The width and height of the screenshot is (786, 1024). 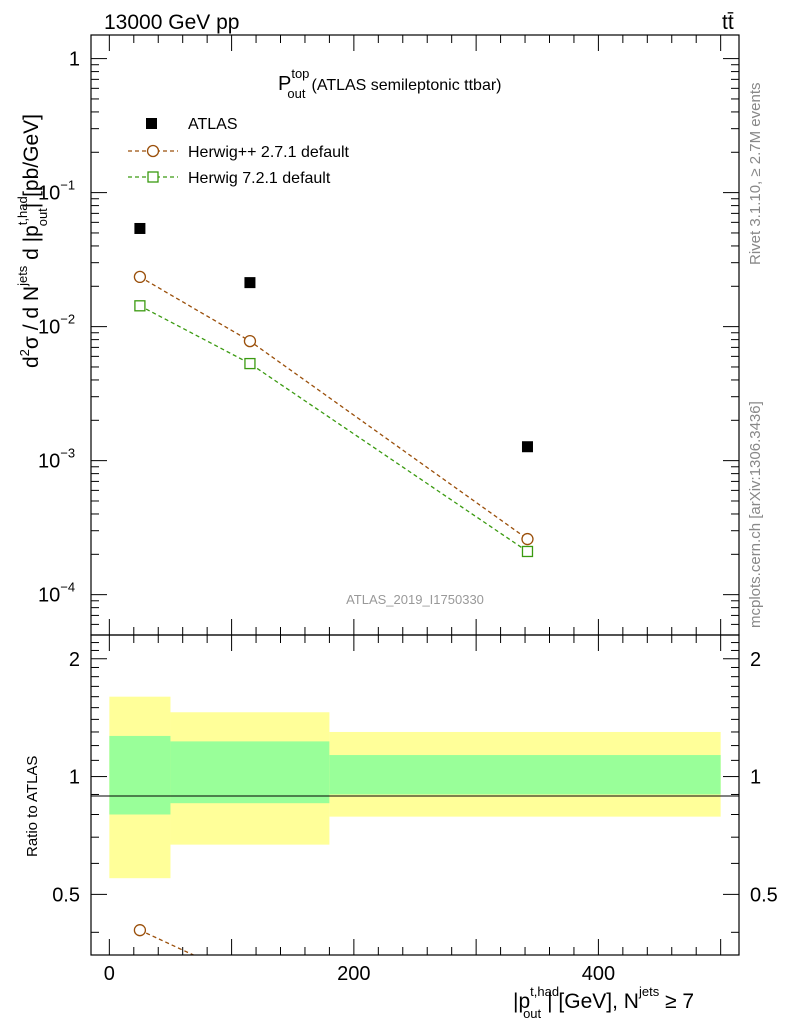 I want to click on main-ytick-label: 10⁻⁴, so click(x=56, y=593).